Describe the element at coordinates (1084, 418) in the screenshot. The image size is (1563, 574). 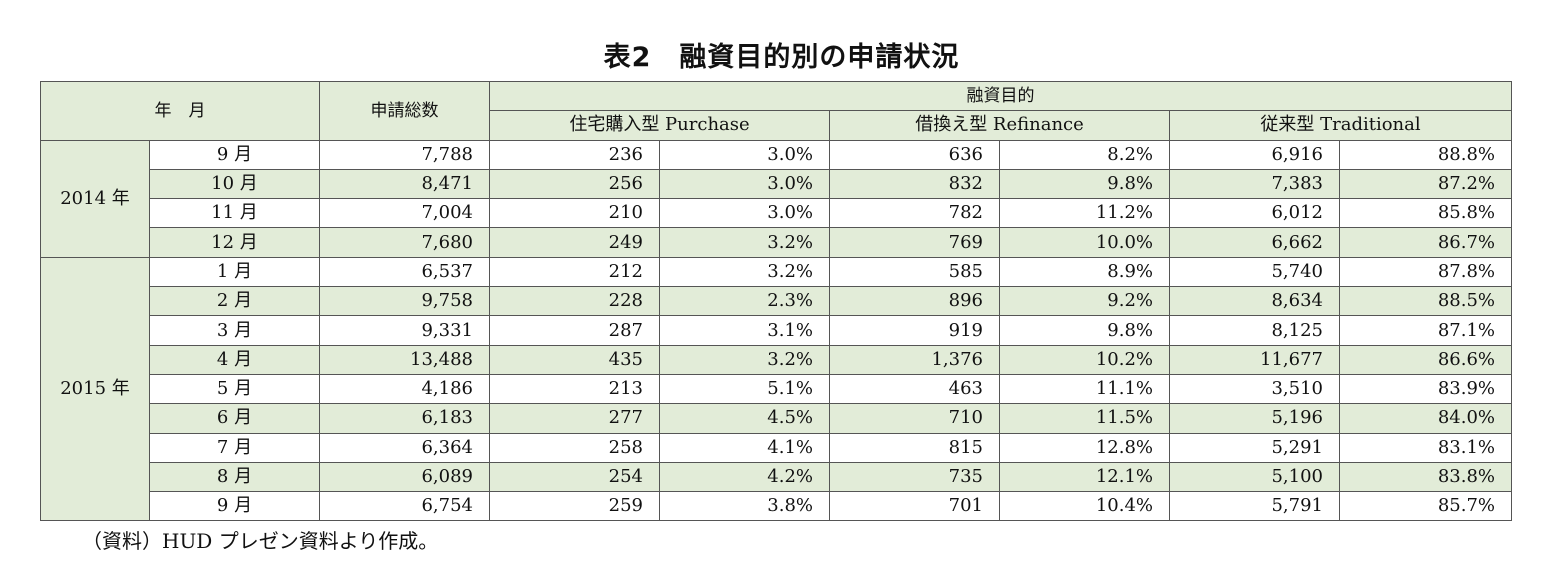
I see `refinance-share-cell: 11.5%` at that location.